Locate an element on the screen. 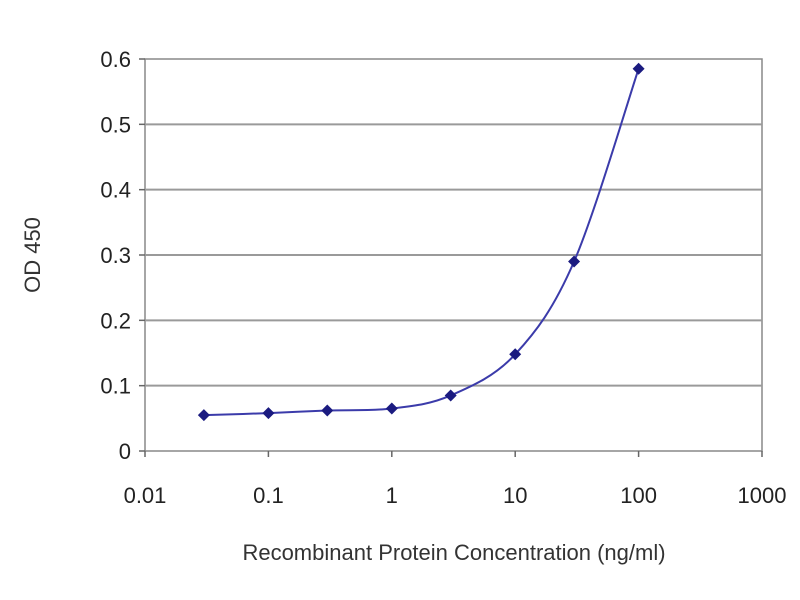  y-tick-labels: 0 0.1 0.2 0.3 0.4 0.5 0.6 is located at coordinates (115, 255).